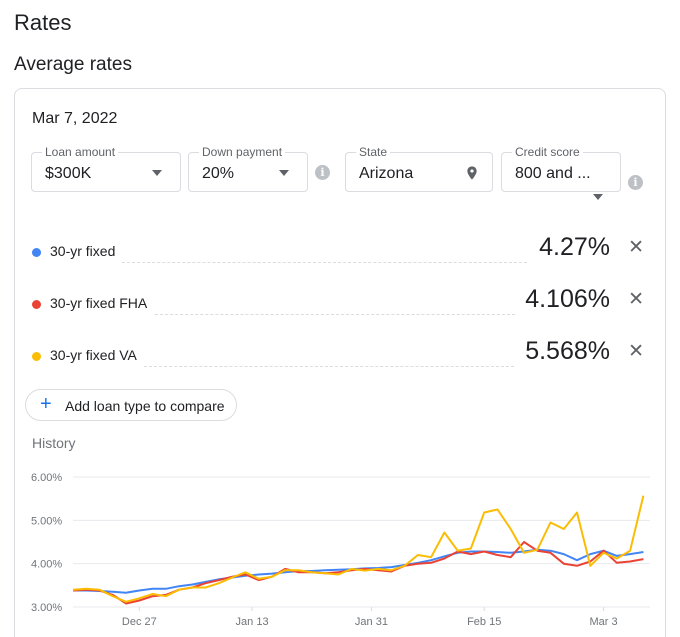  I want to click on down-payment-select: Down payment 20%, so click(248, 168).